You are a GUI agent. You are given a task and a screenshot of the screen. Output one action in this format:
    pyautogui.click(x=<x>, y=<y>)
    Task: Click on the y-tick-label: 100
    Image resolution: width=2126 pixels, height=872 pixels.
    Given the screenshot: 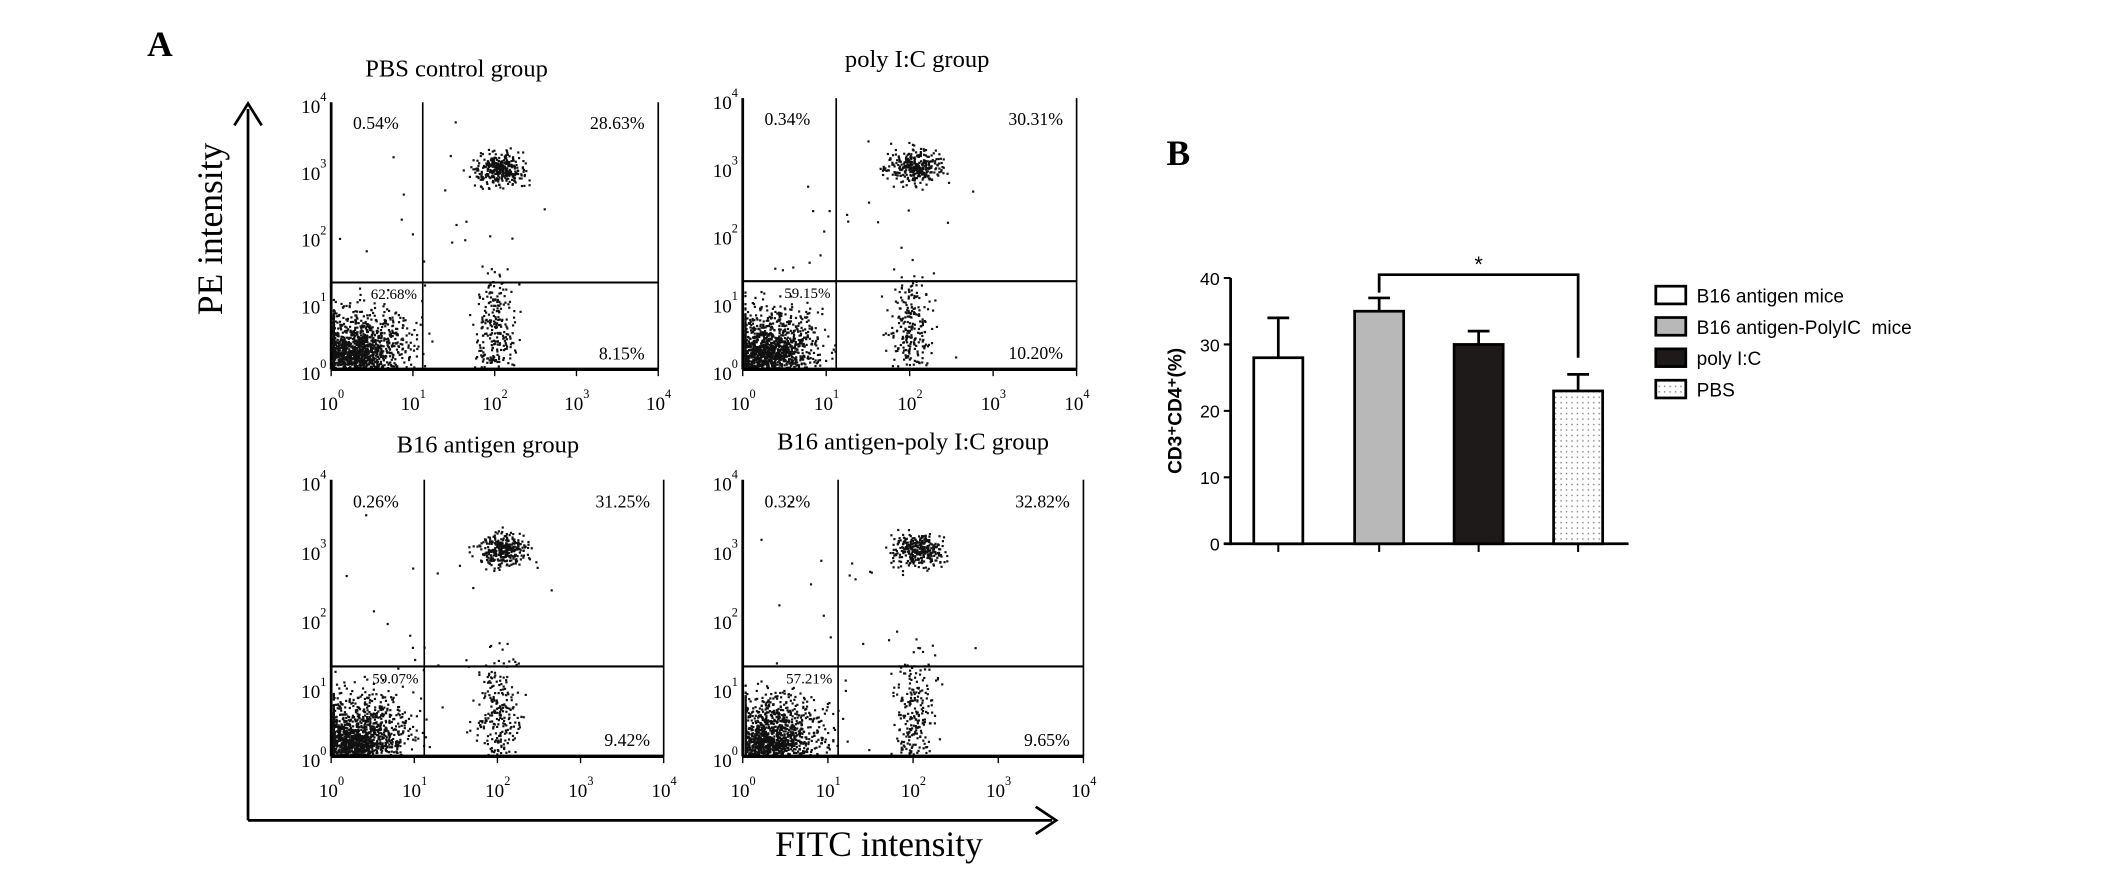 What is the action you would take?
    pyautogui.click(x=313, y=371)
    